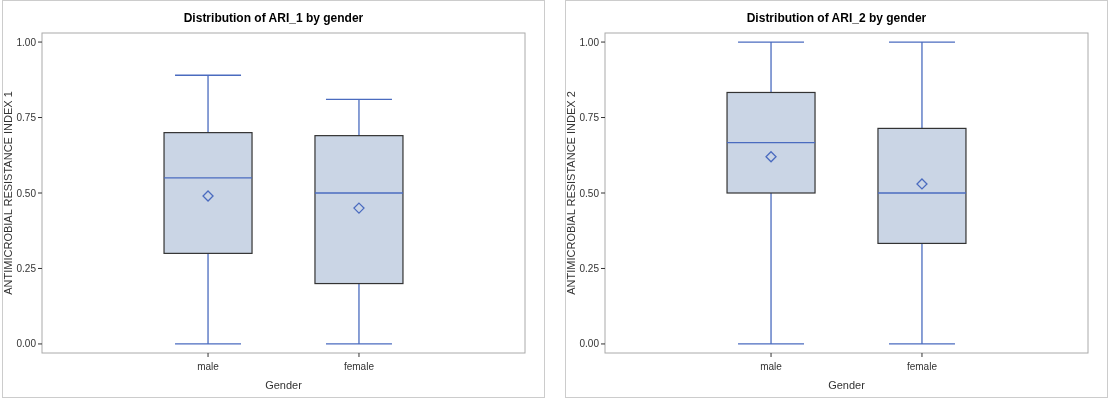  Describe the element at coordinates (8, 193) in the screenshot. I see `y-axis-title: ANTIMICROBIAL RESISTANCE INDEX 1` at that location.